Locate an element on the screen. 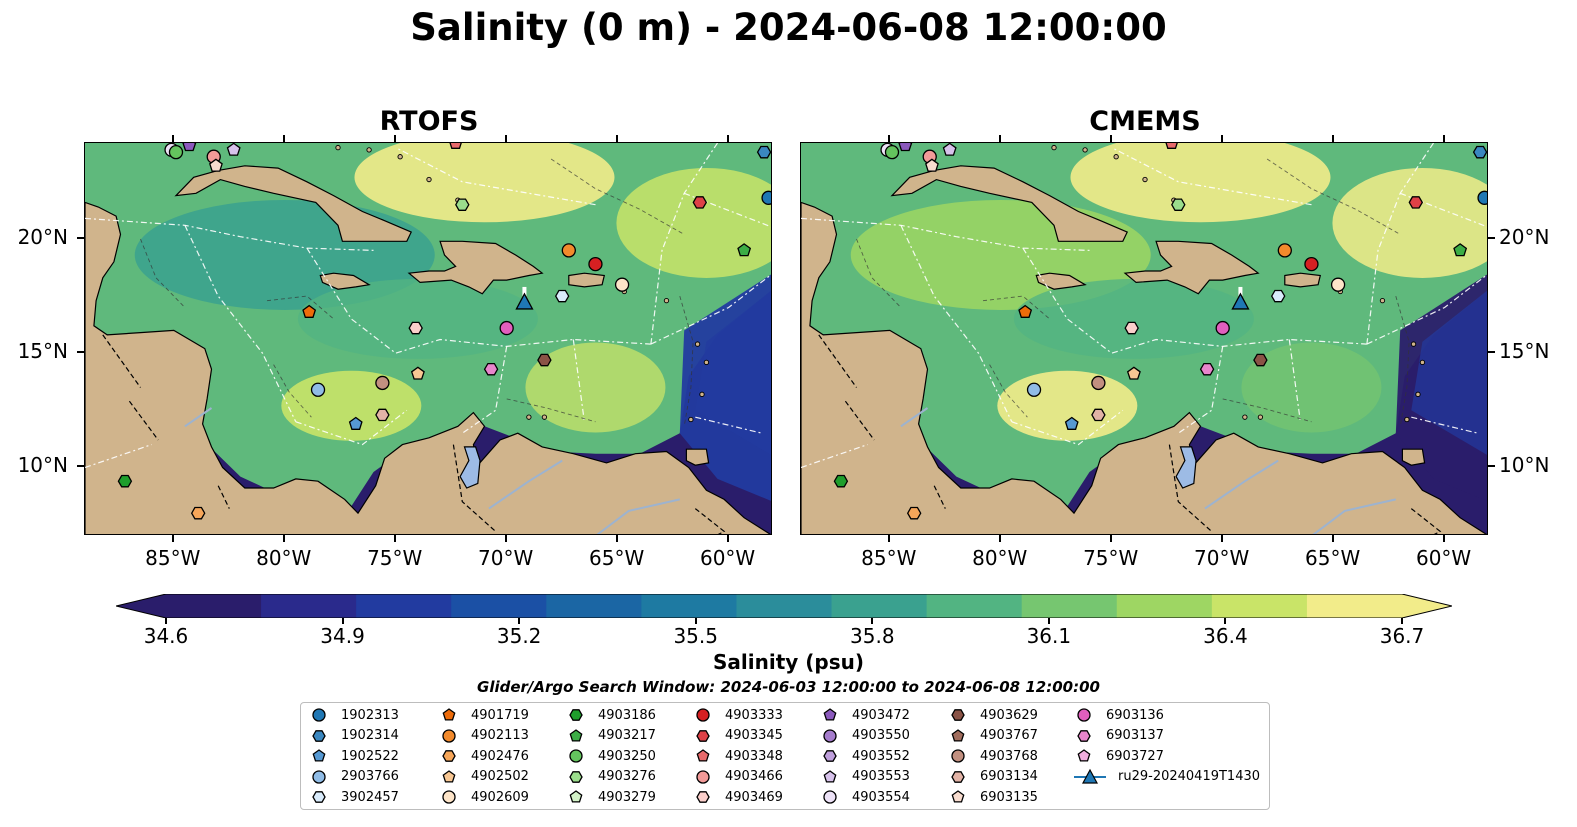  legend-label: 4902609 is located at coordinates (500, 797).